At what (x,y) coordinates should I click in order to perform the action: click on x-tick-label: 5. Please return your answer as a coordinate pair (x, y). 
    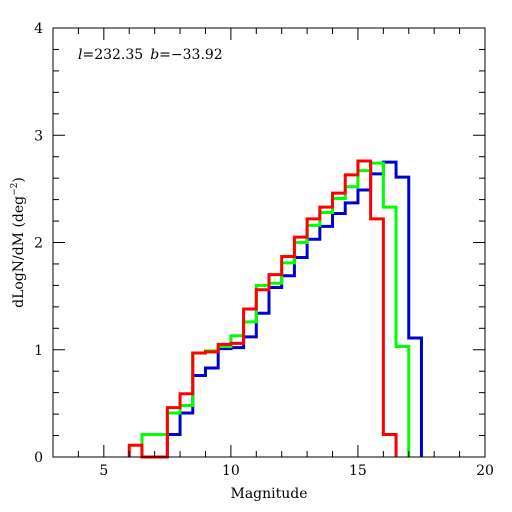
    Looking at the image, I should click on (103, 471).